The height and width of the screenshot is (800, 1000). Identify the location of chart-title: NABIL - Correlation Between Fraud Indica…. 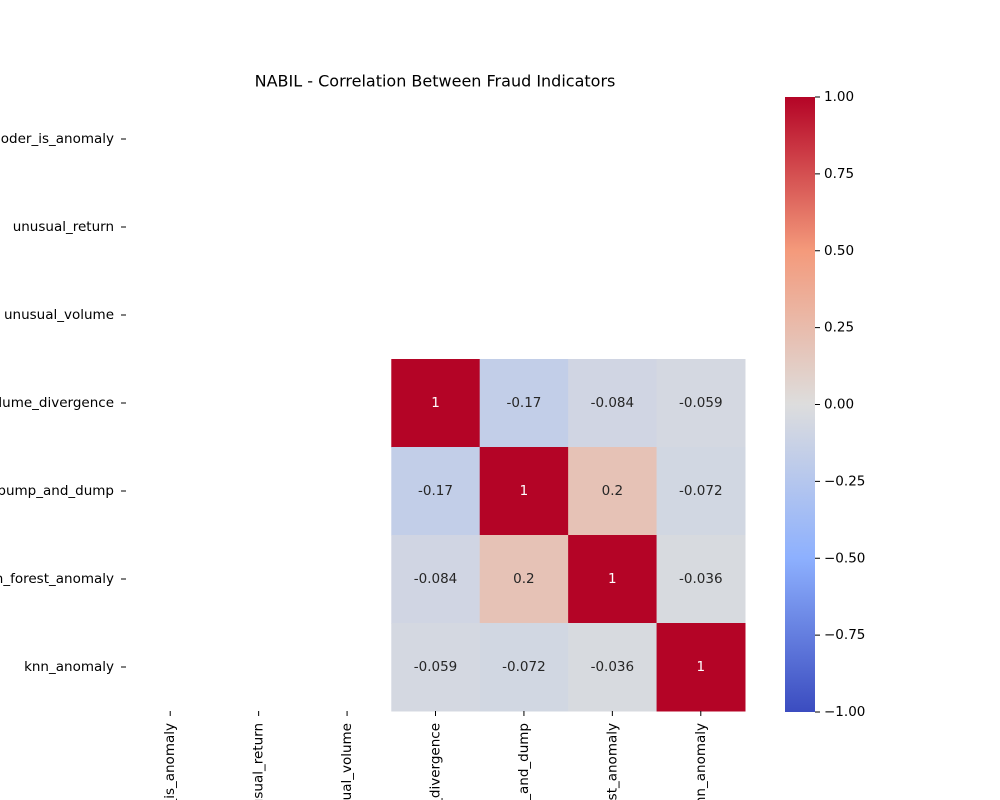
(435, 81).